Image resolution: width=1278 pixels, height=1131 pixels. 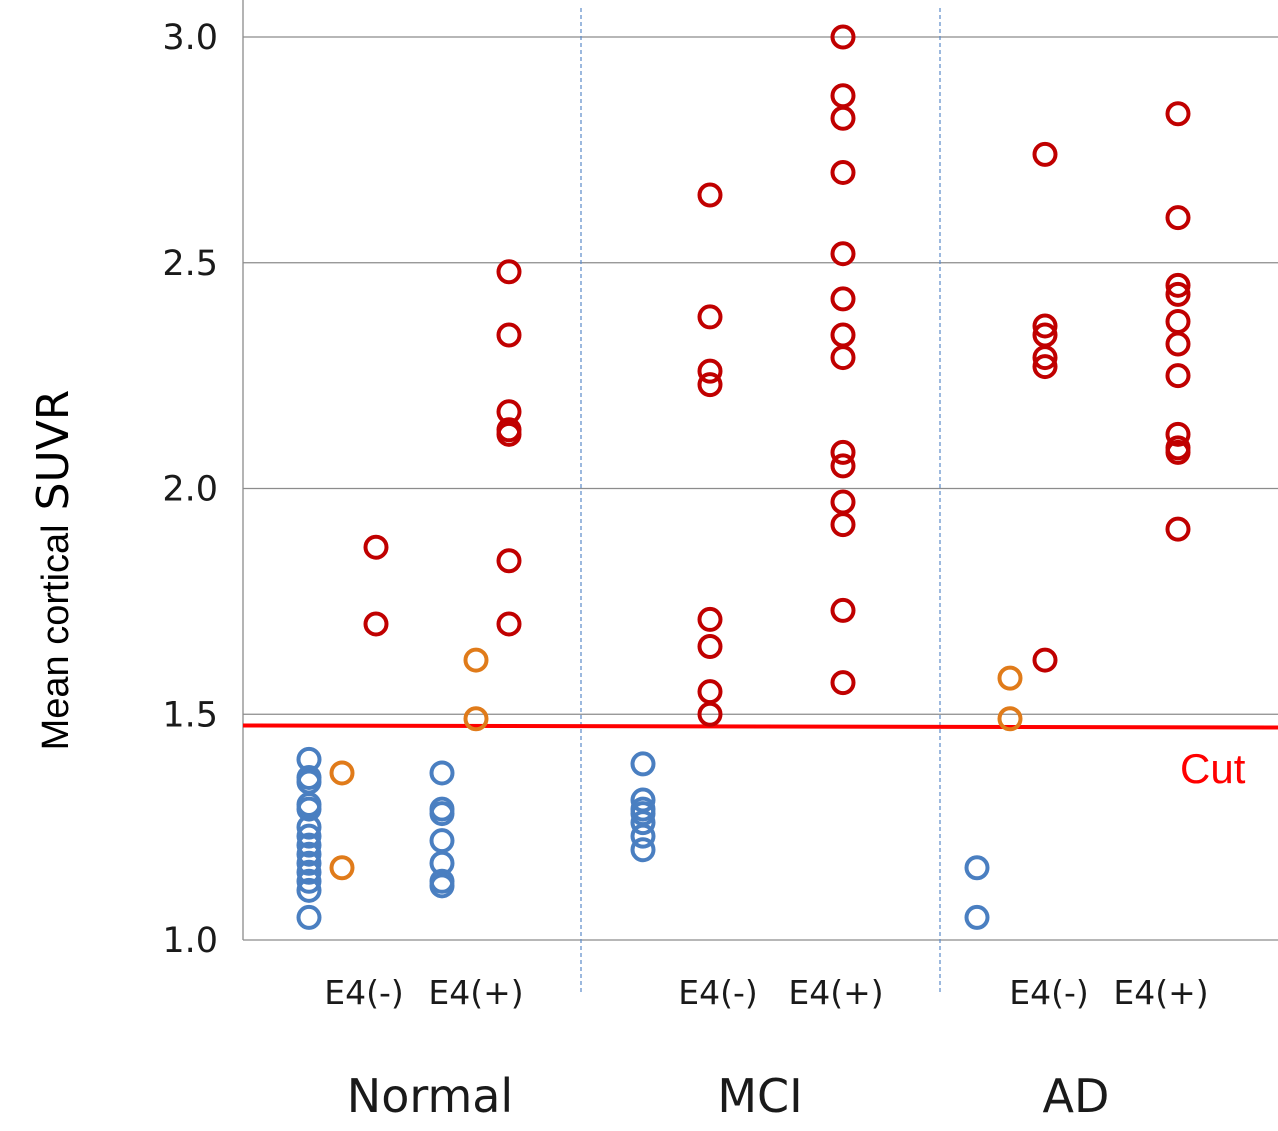 What do you see at coordinates (190, 264) in the screenshot?
I see `y-tick-label: 2.5` at bounding box center [190, 264].